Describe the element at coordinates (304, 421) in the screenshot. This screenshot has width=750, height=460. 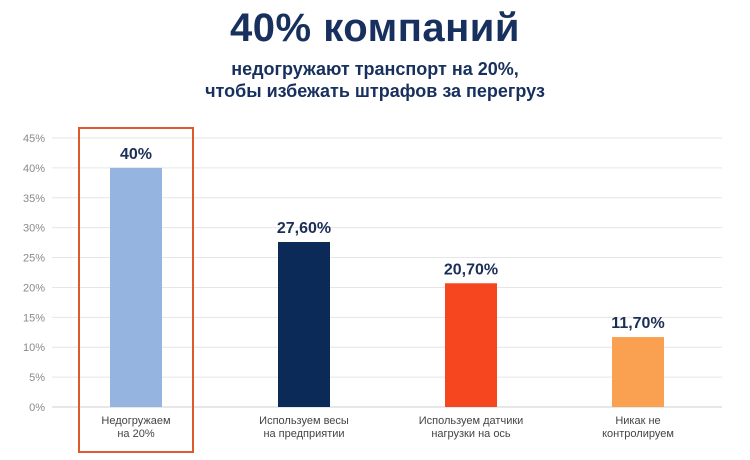
I see `category-label: Используем весы` at that location.